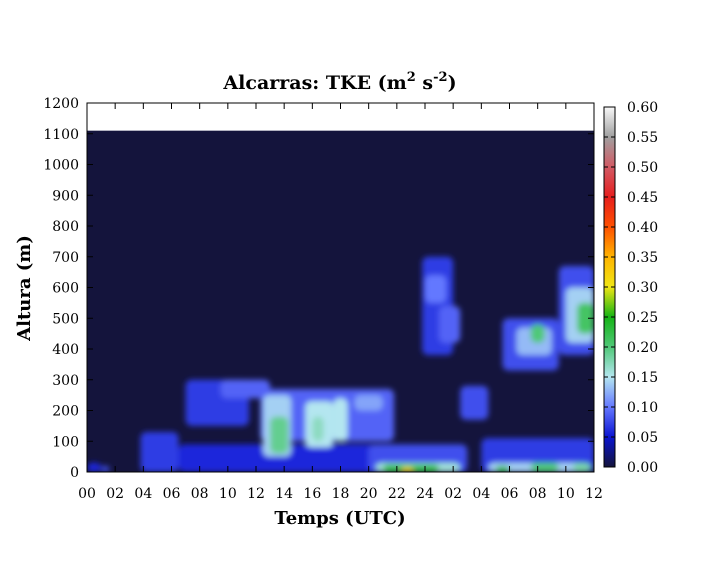 Image resolution: width=705 pixels, height=576 pixels. What do you see at coordinates (642, 318) in the screenshot?
I see `colorbar-tick-label: 0.25` at bounding box center [642, 318].